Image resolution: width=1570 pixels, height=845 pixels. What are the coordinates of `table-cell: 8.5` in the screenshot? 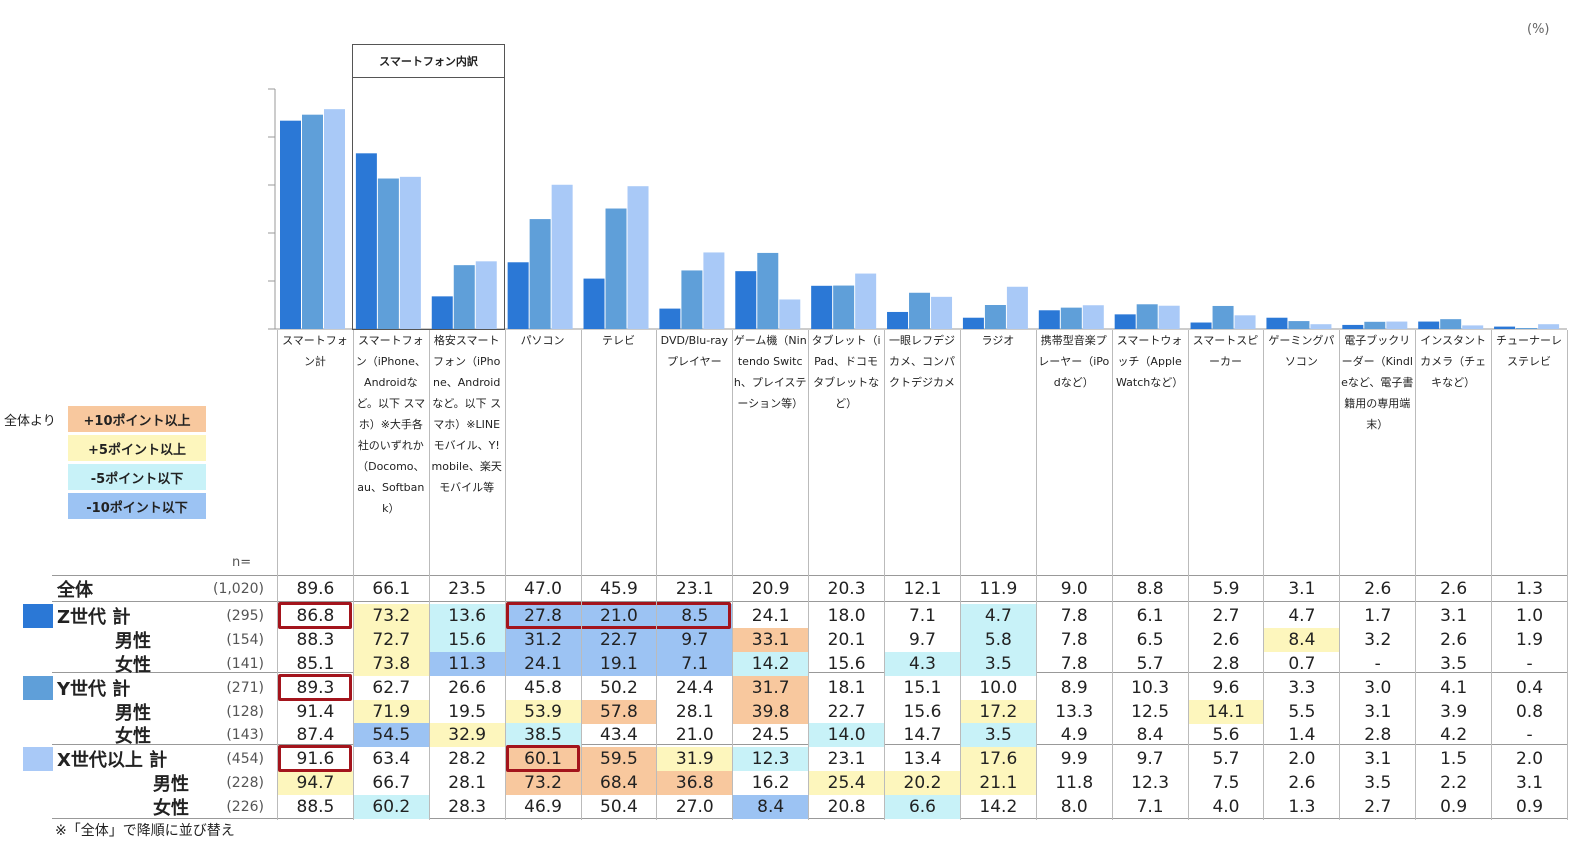 It's located at (695, 616).